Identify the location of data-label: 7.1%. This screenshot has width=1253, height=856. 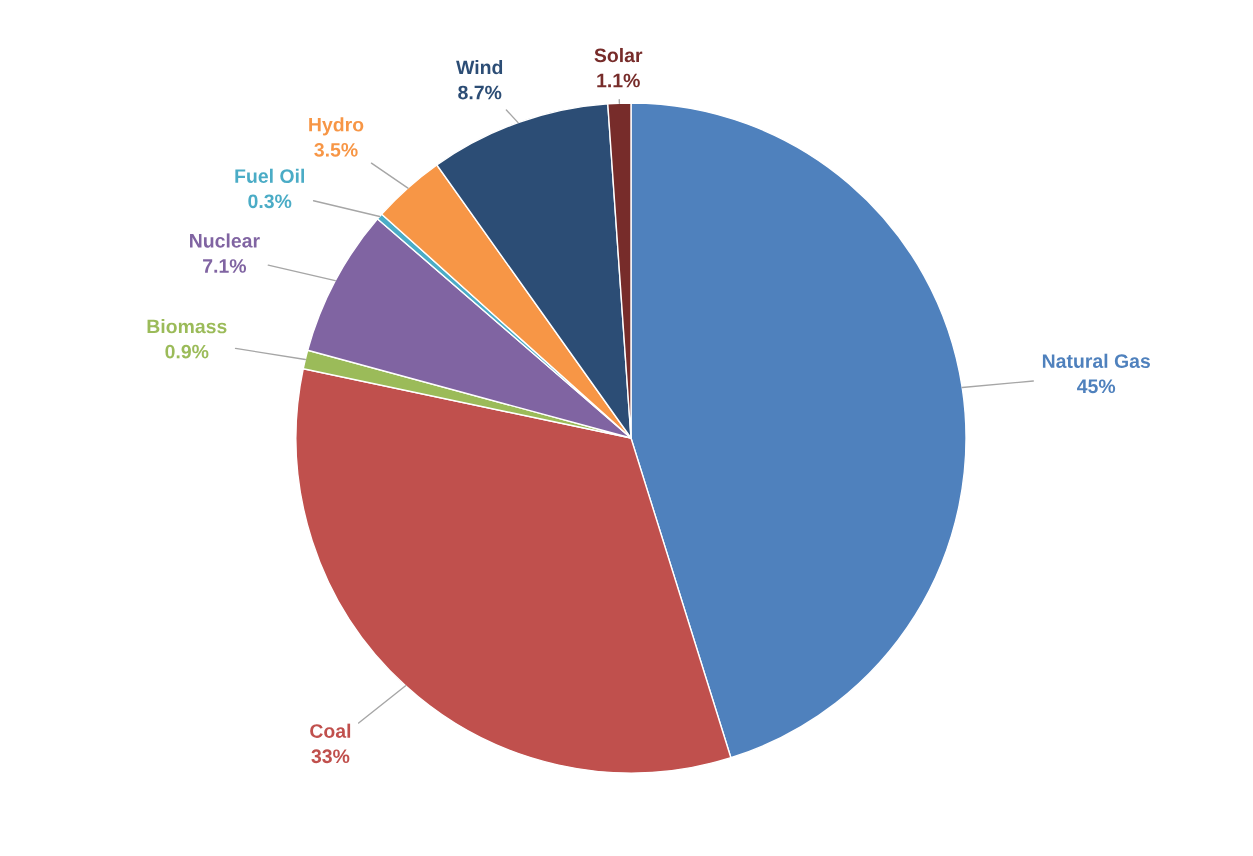
(225, 266).